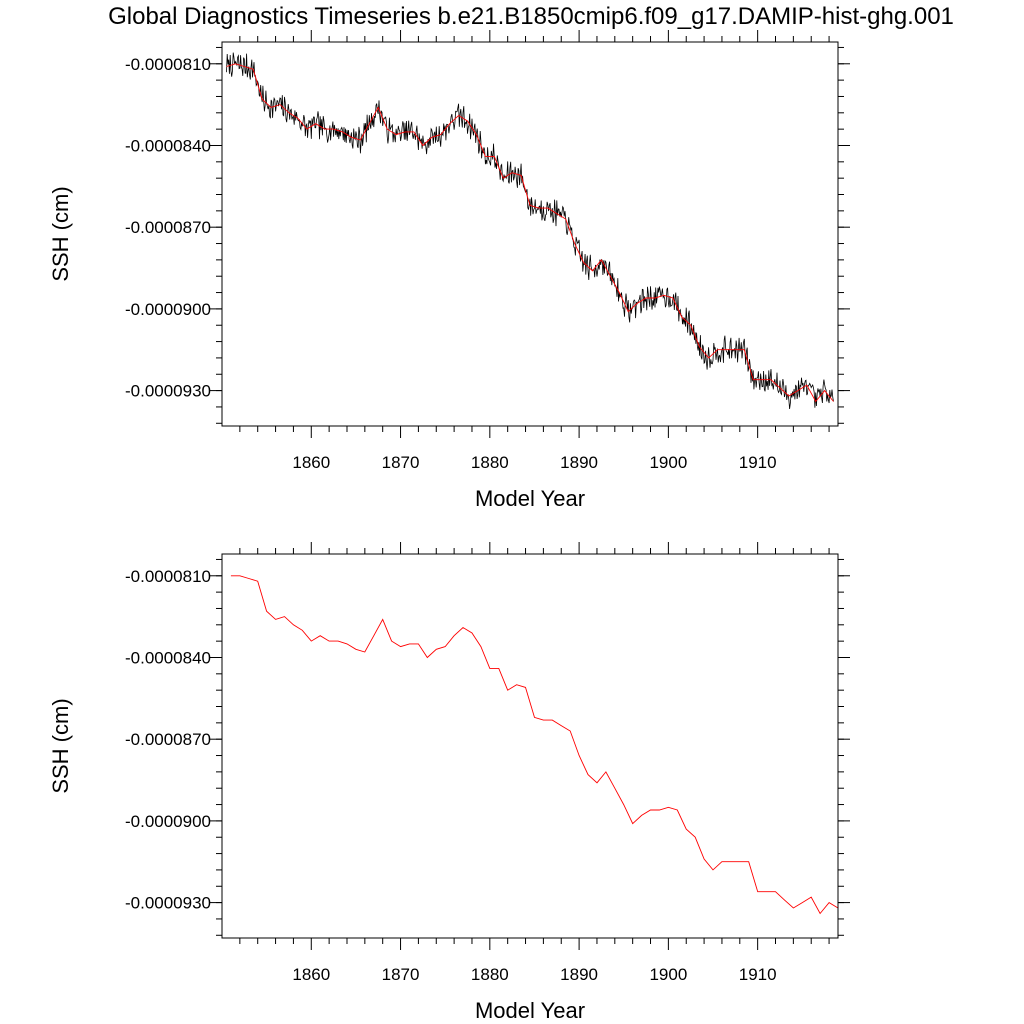  What do you see at coordinates (530, 498) in the screenshot?
I see `top-panel-xlabel: Model Year` at bounding box center [530, 498].